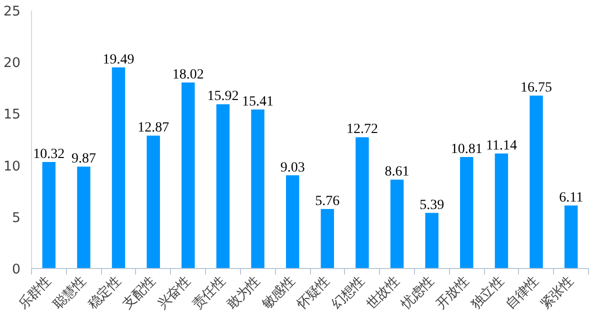  Describe the element at coordinates (327, 202) in the screenshot. I see `data-label: 5.76` at that location.